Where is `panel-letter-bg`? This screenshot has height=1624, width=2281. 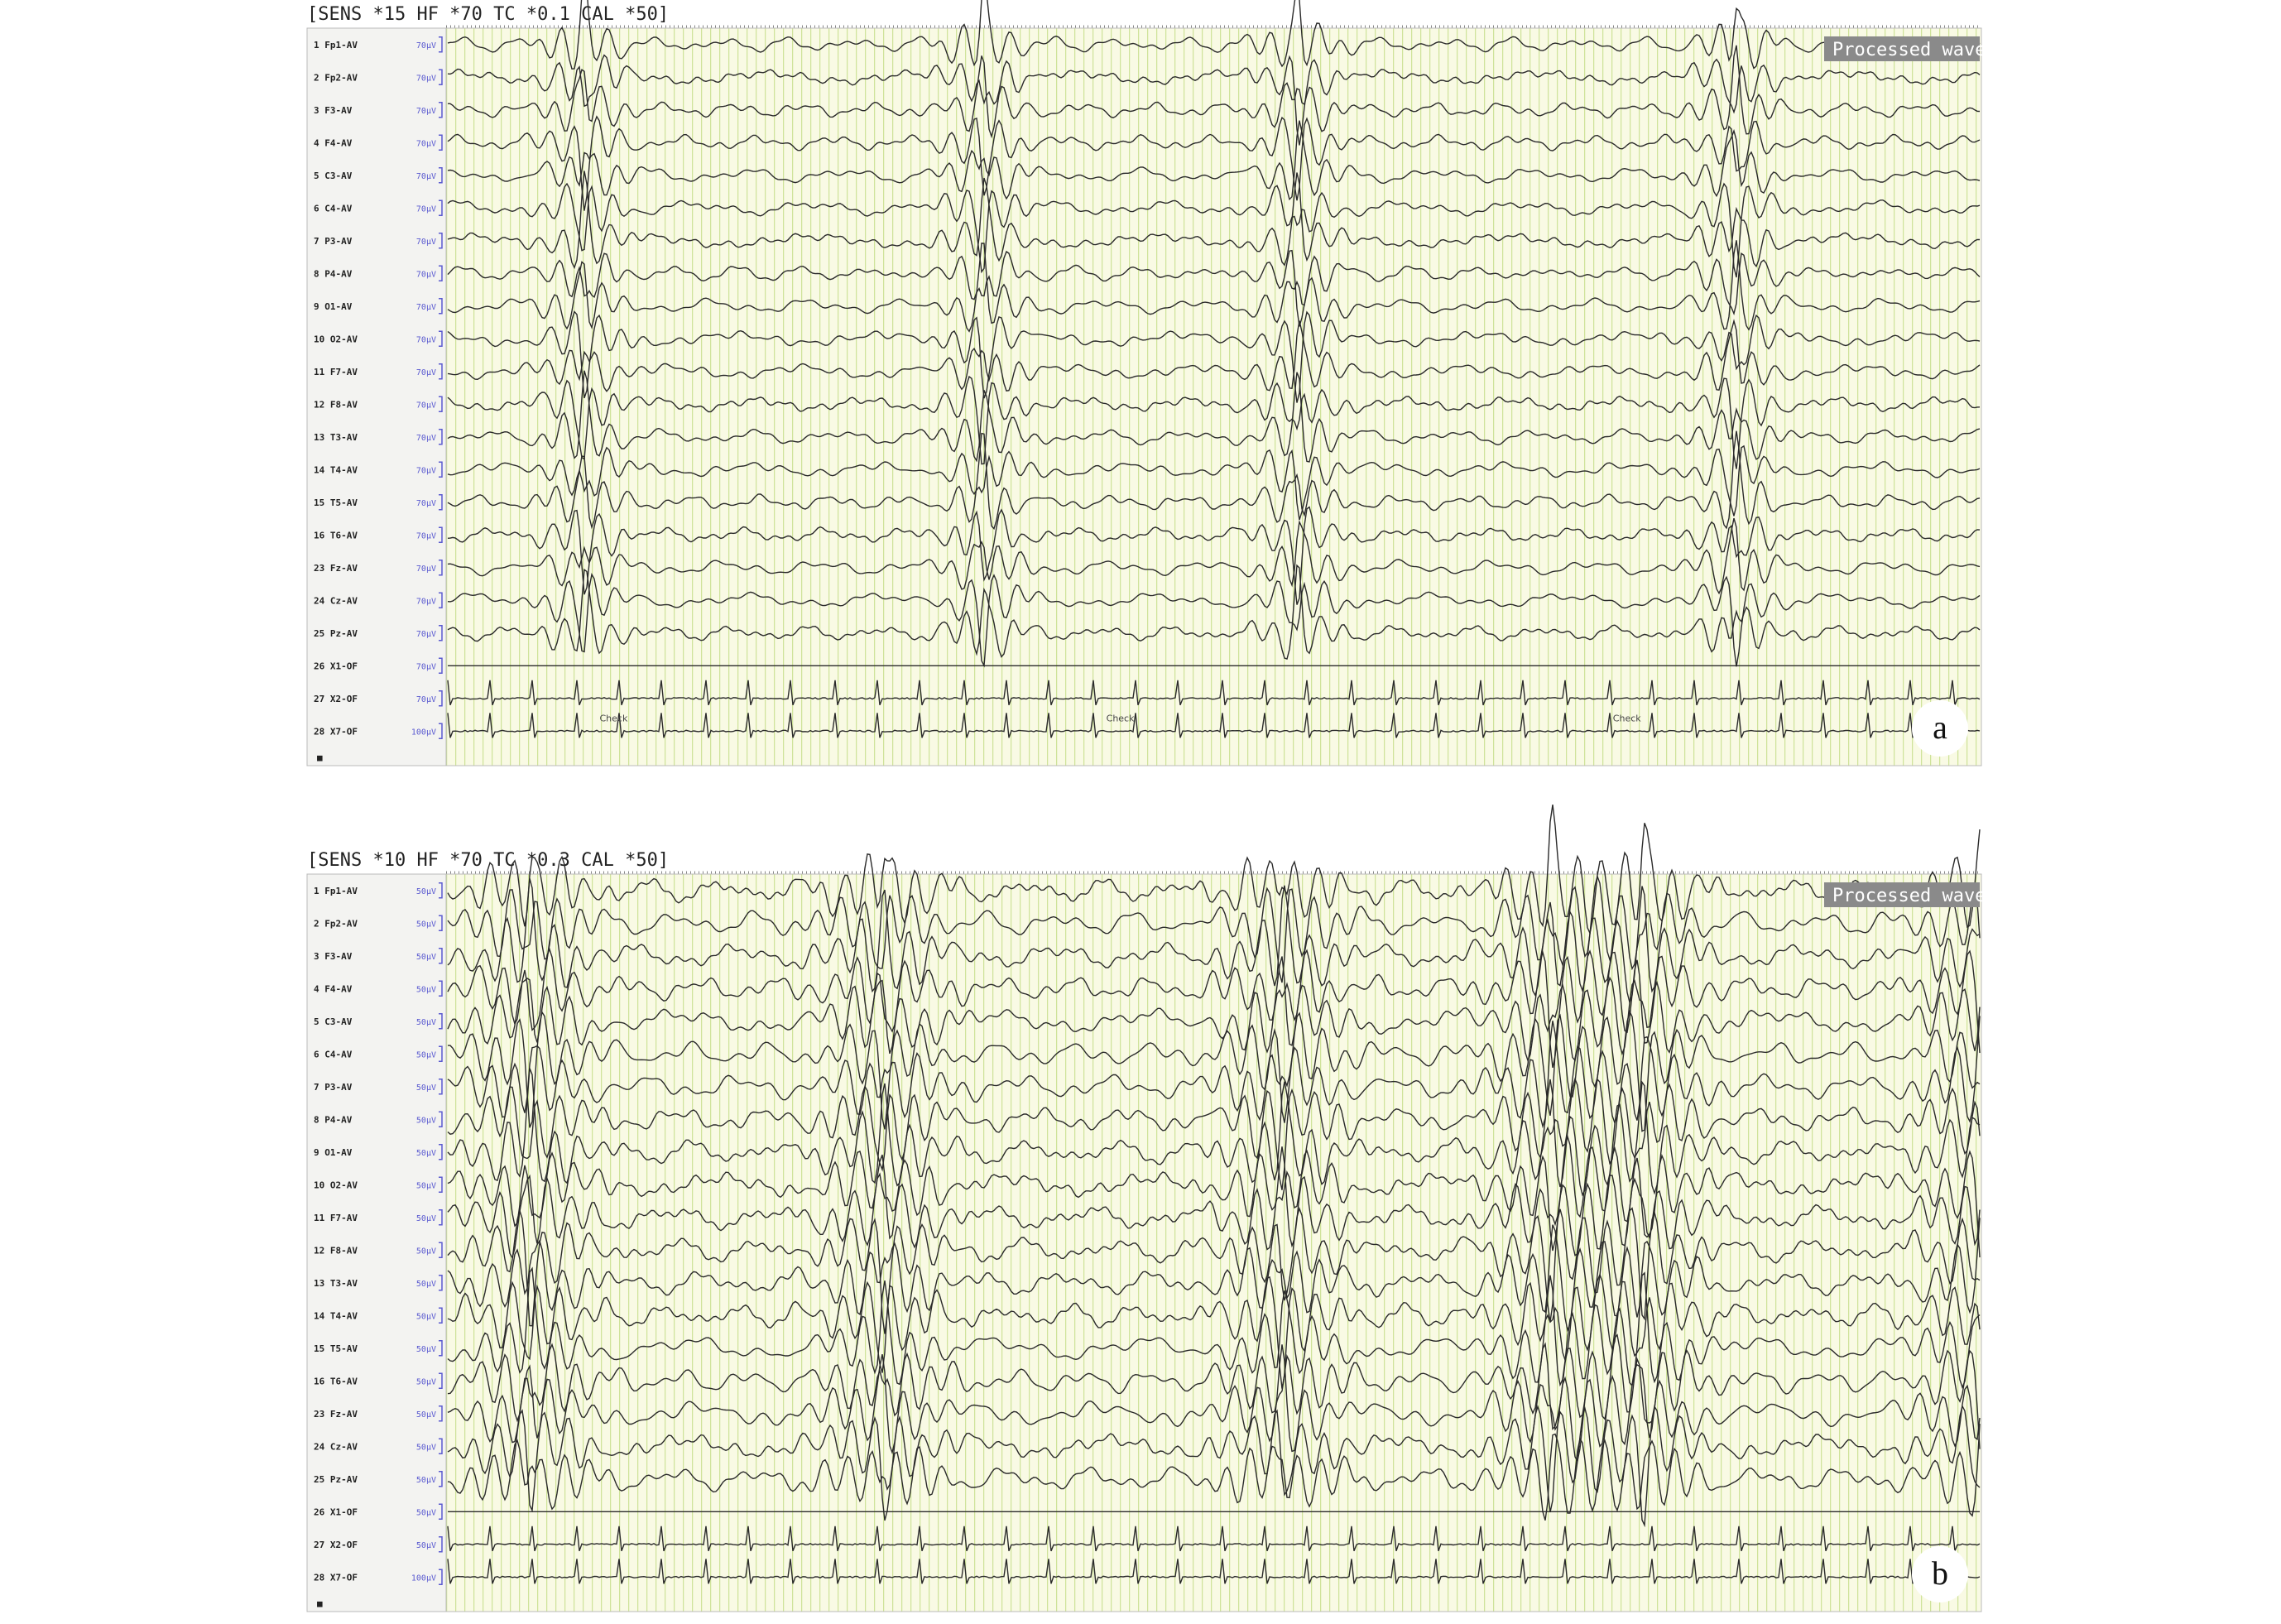
panel-letter-bg is located at coordinates (1940, 1574).